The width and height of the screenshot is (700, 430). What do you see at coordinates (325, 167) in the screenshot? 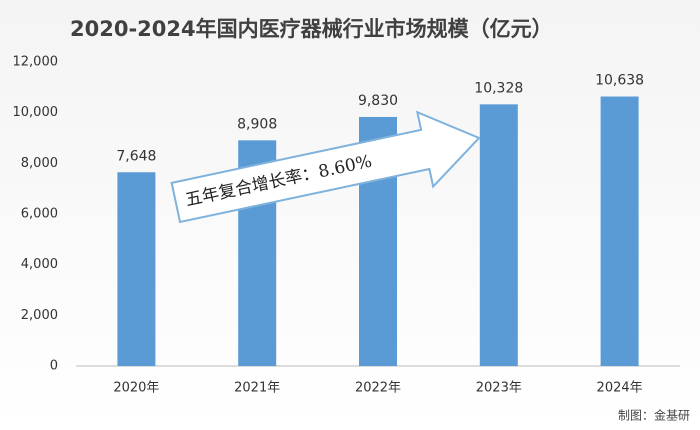
I see `arrow-shape` at bounding box center [325, 167].